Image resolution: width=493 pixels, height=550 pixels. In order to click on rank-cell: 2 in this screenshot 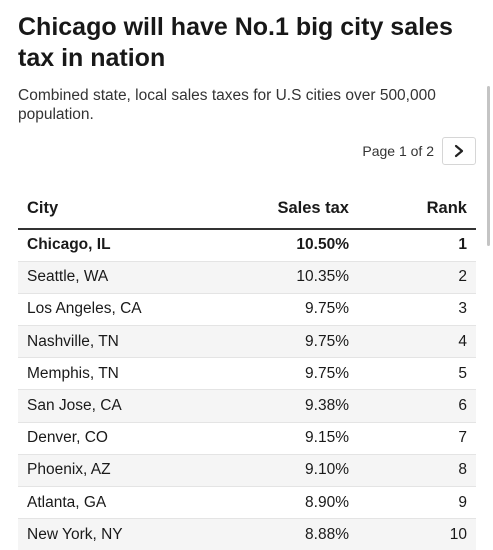, I will do `click(417, 277)`.